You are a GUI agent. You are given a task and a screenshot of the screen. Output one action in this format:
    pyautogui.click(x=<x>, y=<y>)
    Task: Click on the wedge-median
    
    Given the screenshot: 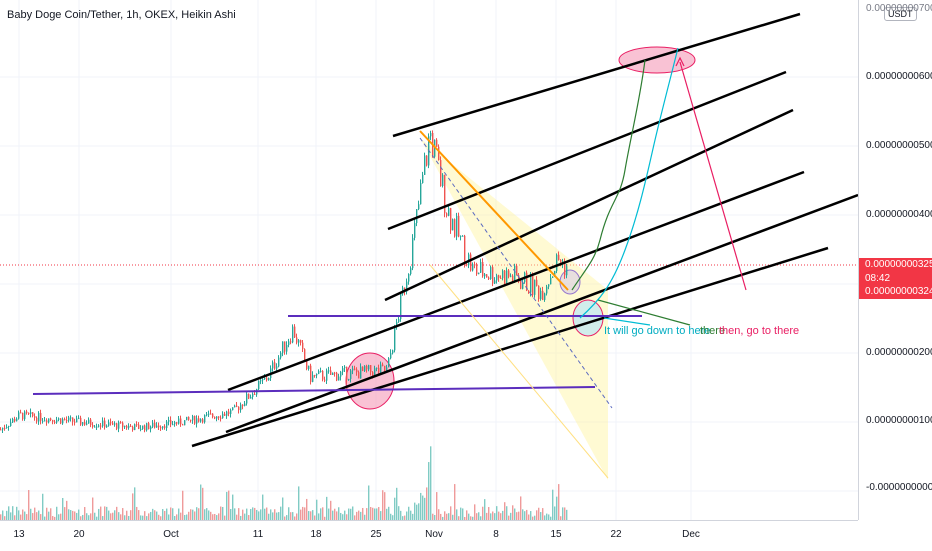 What is the action you would take?
    pyautogui.click(x=516, y=273)
    